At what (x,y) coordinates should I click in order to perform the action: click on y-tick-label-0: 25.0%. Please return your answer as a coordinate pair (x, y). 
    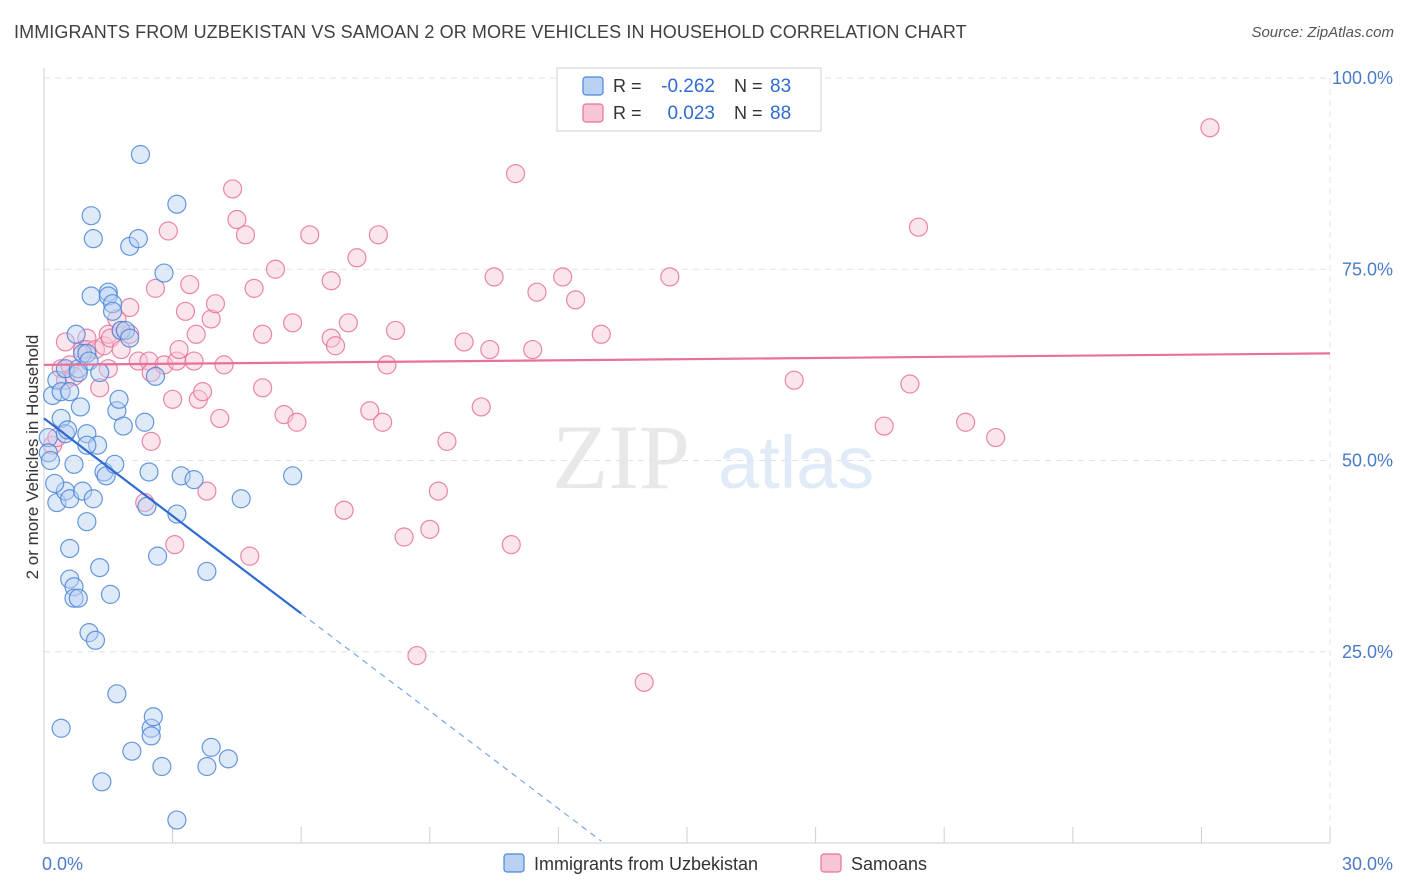
    Looking at the image, I should click on (1367, 652).